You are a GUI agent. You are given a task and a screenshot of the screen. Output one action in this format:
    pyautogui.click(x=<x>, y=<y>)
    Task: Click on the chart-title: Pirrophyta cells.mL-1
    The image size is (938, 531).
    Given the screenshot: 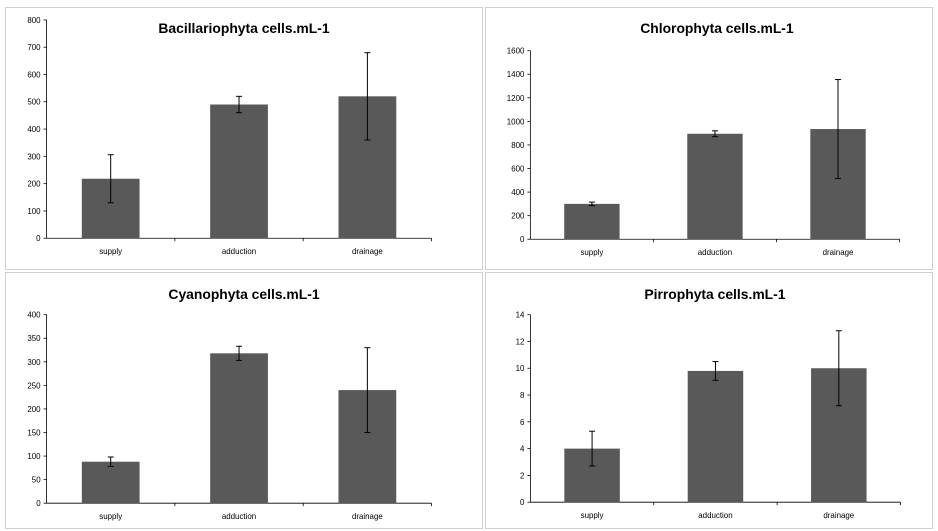 What is the action you would take?
    pyautogui.click(x=714, y=294)
    